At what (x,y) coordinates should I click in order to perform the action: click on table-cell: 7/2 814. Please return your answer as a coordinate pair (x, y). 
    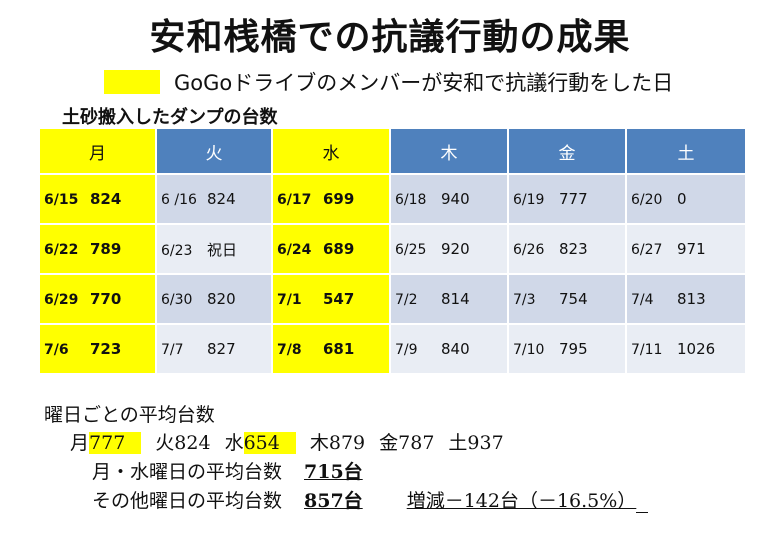
    Looking at the image, I should click on (449, 298).